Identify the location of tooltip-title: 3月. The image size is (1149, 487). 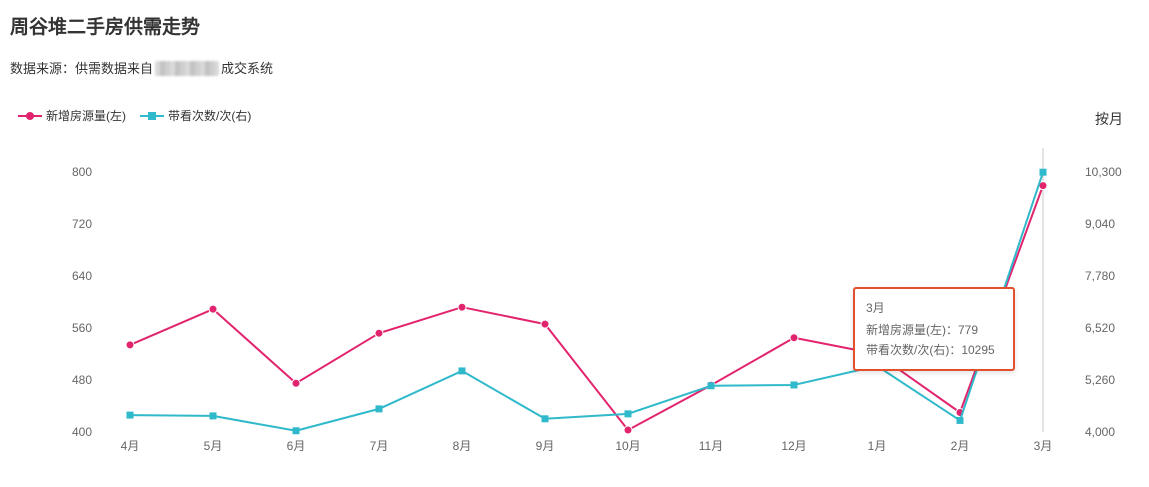
(875, 308).